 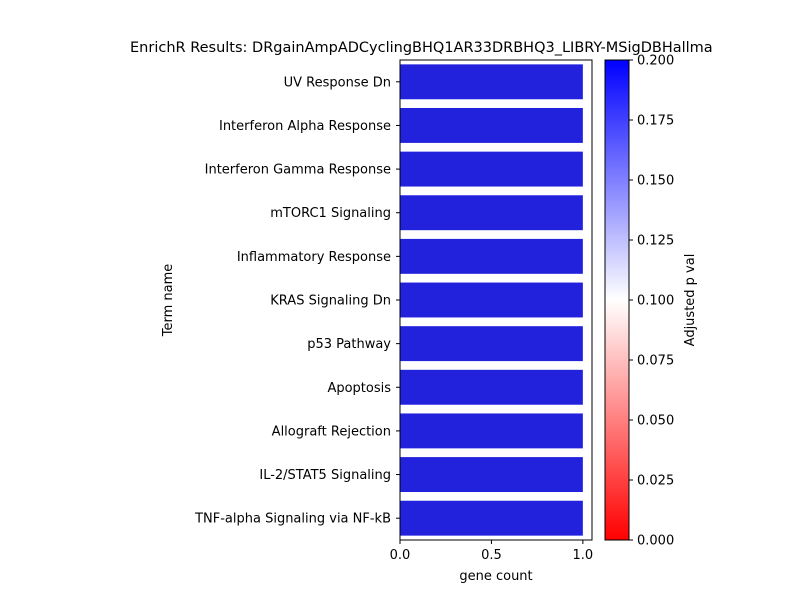 I want to click on colorbar-label: Adjusted p val, so click(x=690, y=300).